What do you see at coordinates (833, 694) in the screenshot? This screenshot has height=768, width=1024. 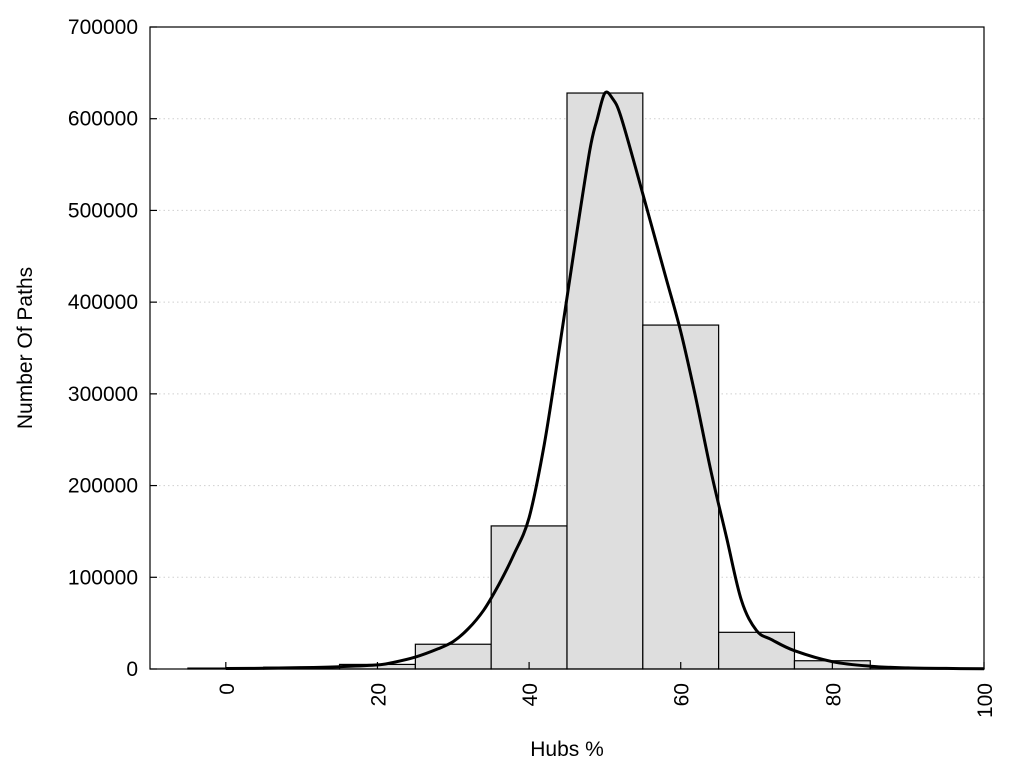 I see `x-tick-label: 80` at bounding box center [833, 694].